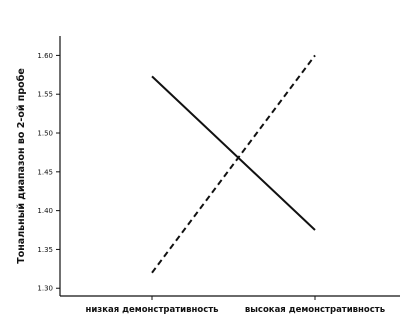  What do you see at coordinates (45, 56) in the screenshot?
I see `y-tick-label: 1.60` at bounding box center [45, 56].